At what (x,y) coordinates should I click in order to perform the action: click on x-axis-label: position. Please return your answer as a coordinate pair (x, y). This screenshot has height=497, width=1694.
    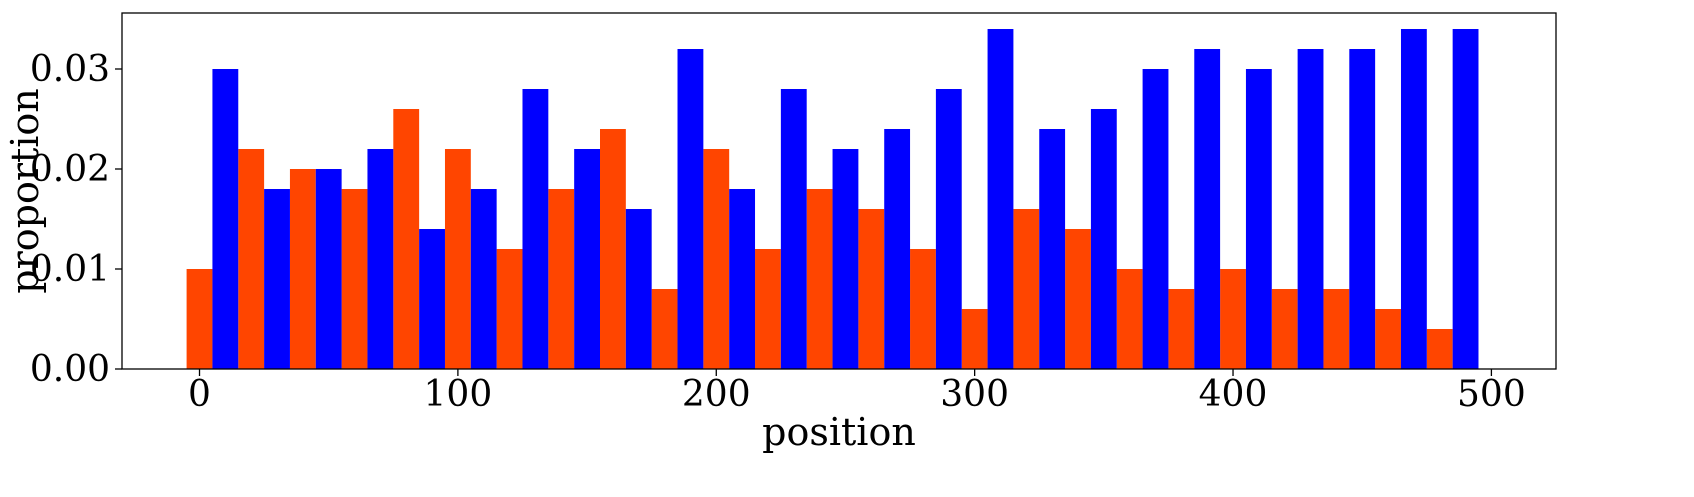
    Looking at the image, I should click on (839, 432).